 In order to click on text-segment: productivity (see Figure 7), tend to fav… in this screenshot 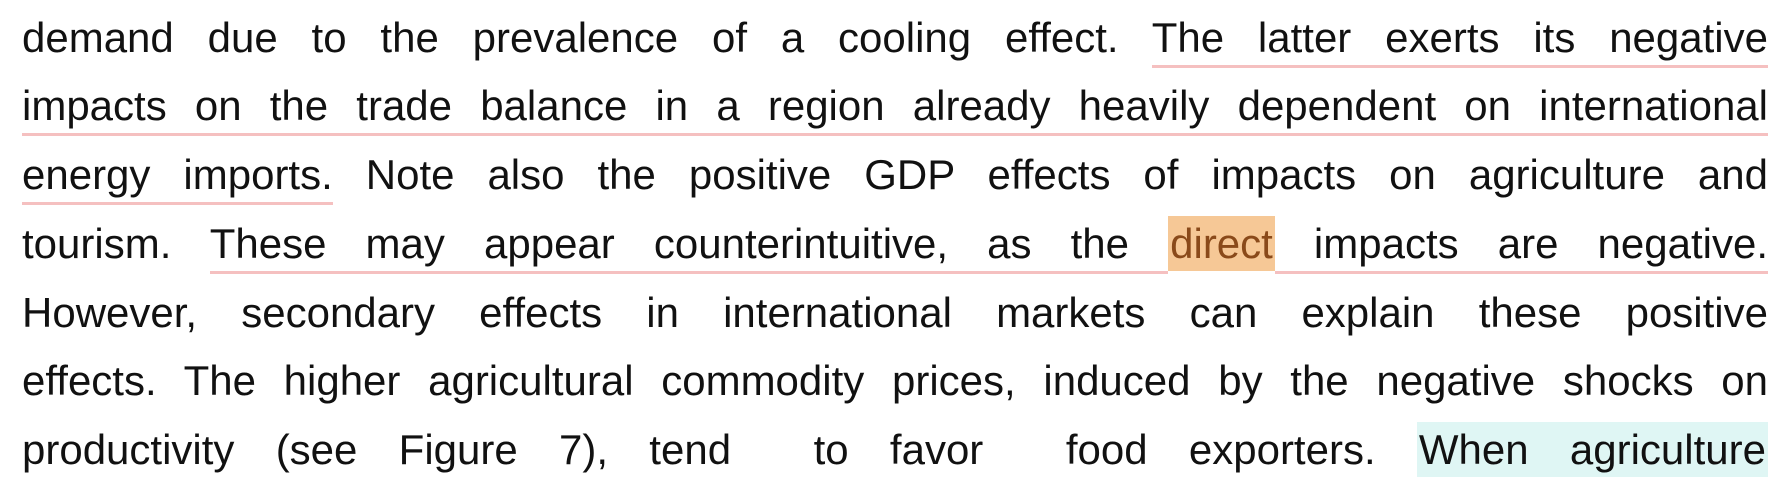, I will do `click(719, 449)`.